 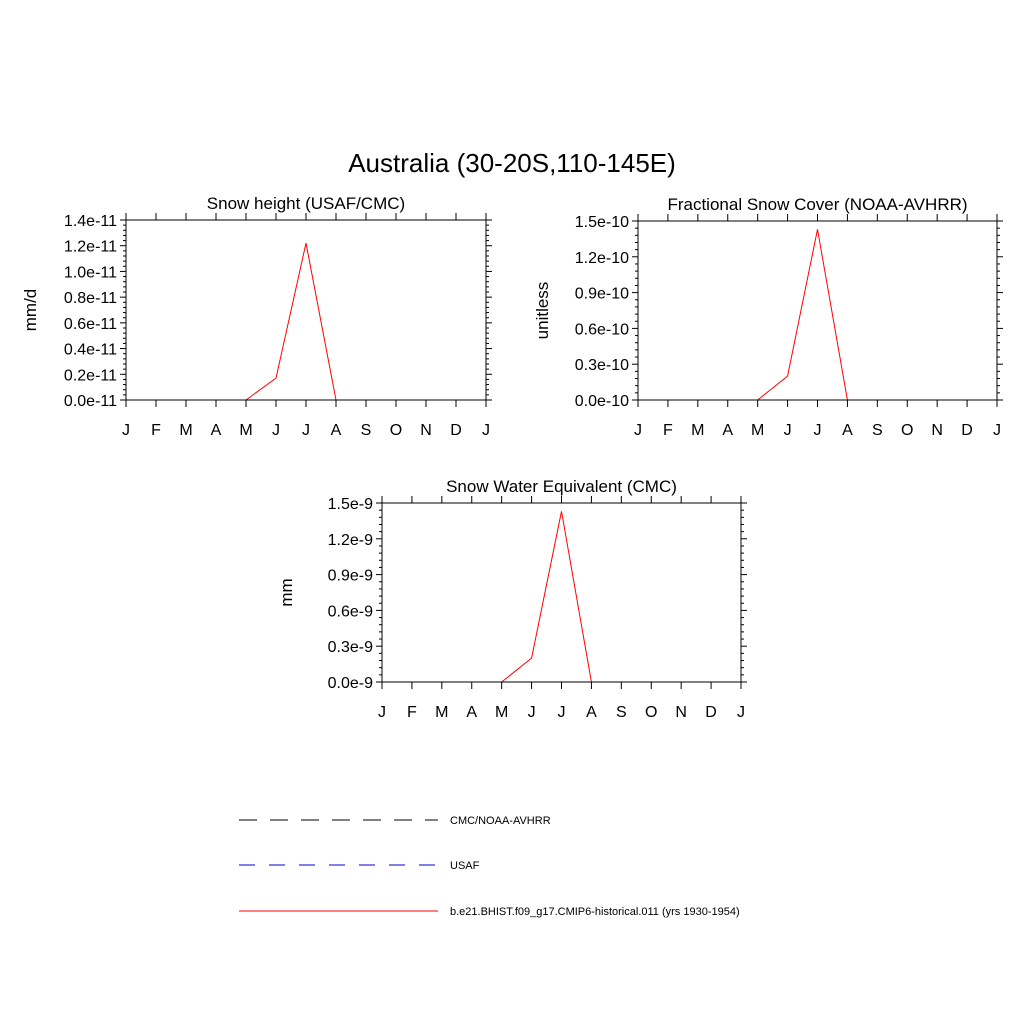 What do you see at coordinates (90, 375) in the screenshot?
I see `y-tick-label: 0.2e-11` at bounding box center [90, 375].